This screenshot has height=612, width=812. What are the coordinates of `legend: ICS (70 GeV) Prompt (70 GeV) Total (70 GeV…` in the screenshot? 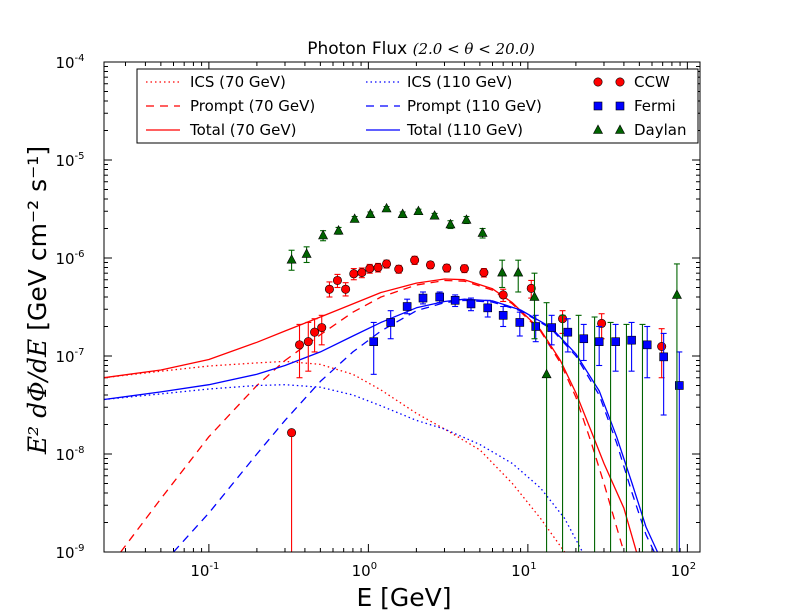 It's located at (417, 106).